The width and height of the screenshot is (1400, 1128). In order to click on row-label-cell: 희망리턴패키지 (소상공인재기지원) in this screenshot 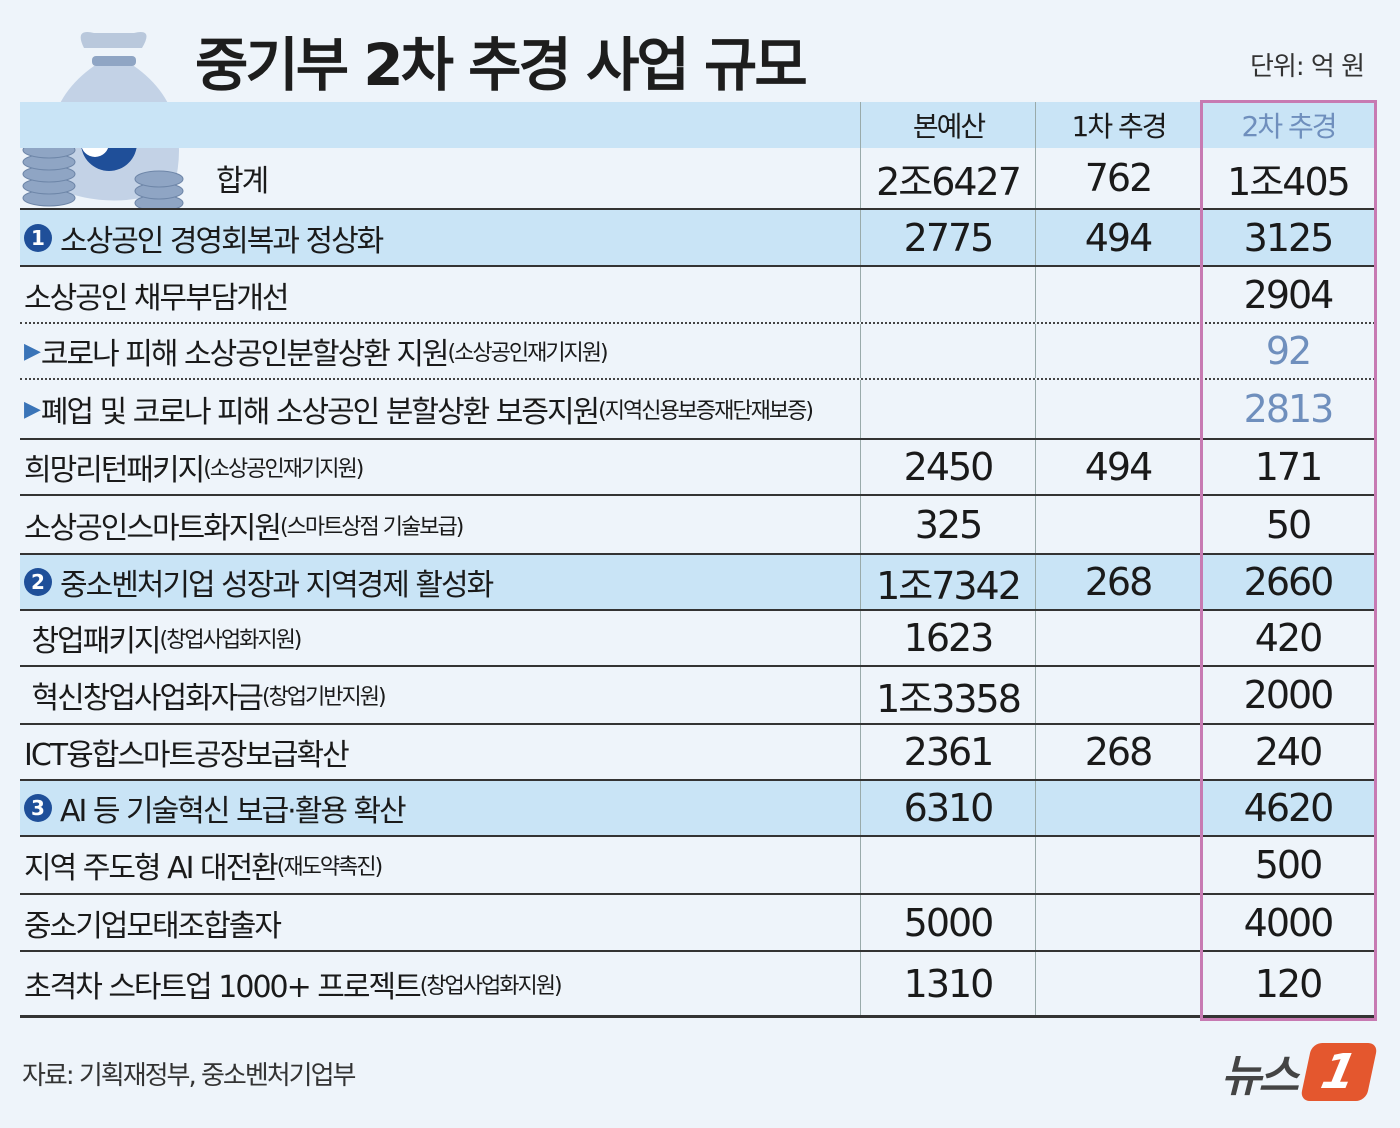, I will do `click(440, 467)`.